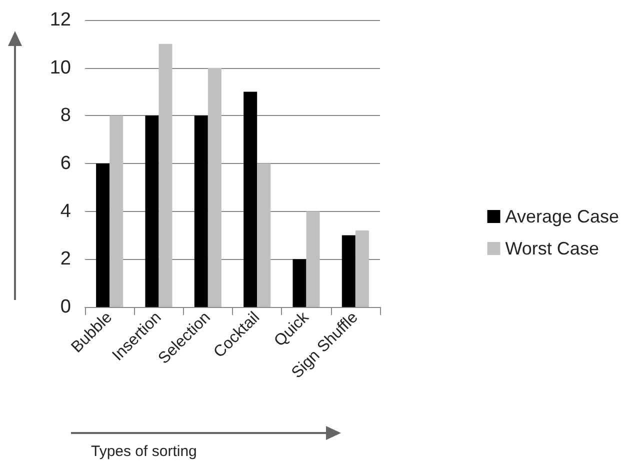 Image resolution: width=632 pixels, height=465 pixels. I want to click on y-tick-label: 4, so click(66, 211).